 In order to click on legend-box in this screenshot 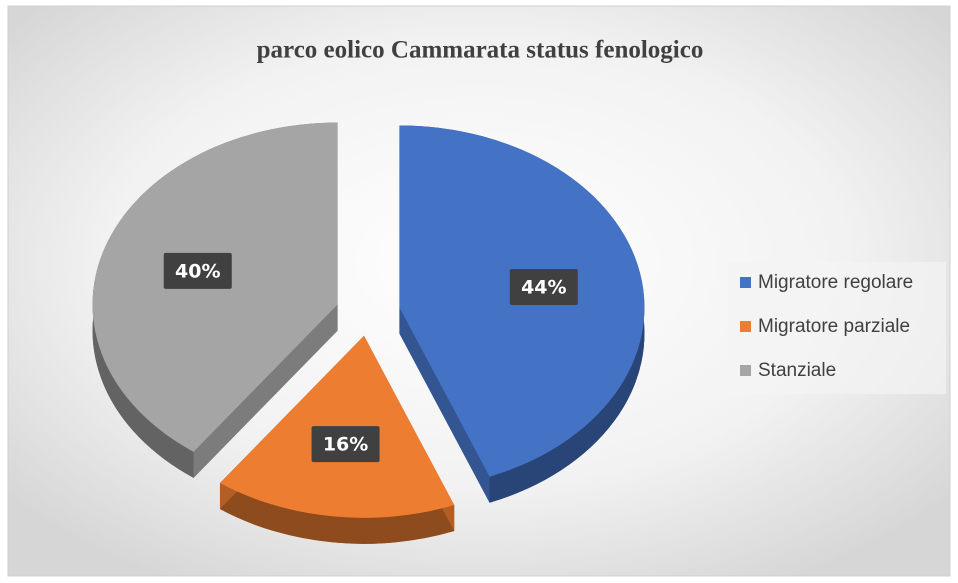, I will do `click(837, 328)`.